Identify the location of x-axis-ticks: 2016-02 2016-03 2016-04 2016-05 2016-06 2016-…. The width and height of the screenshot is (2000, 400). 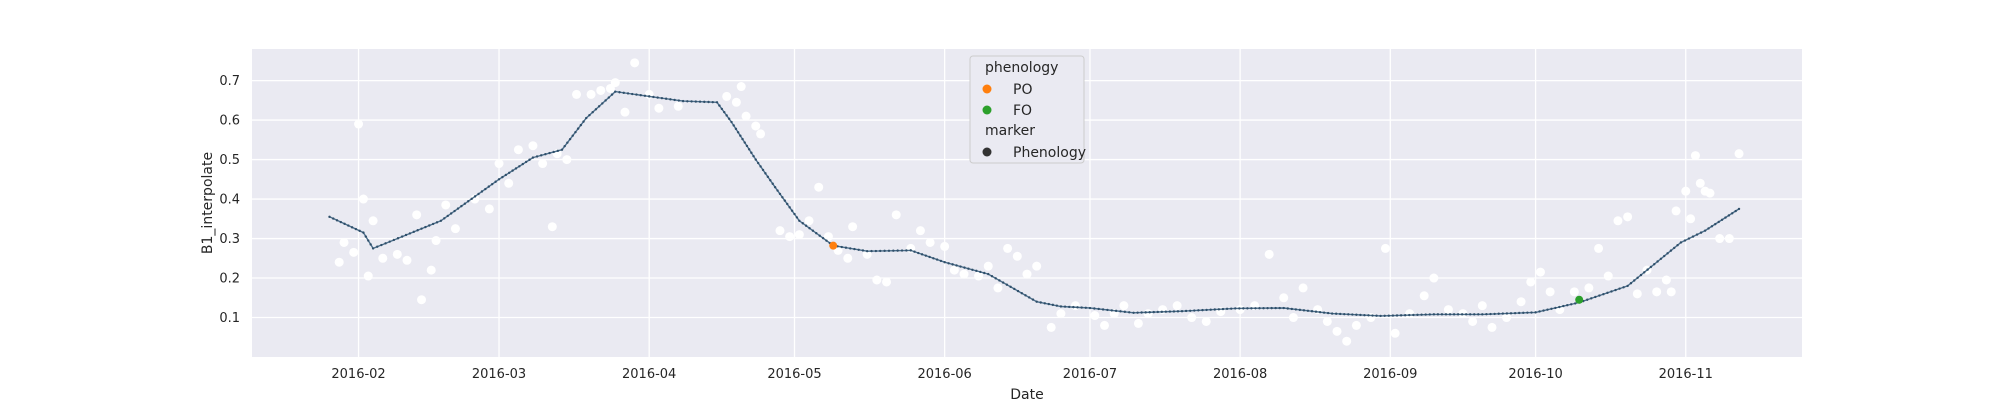
(1022, 374).